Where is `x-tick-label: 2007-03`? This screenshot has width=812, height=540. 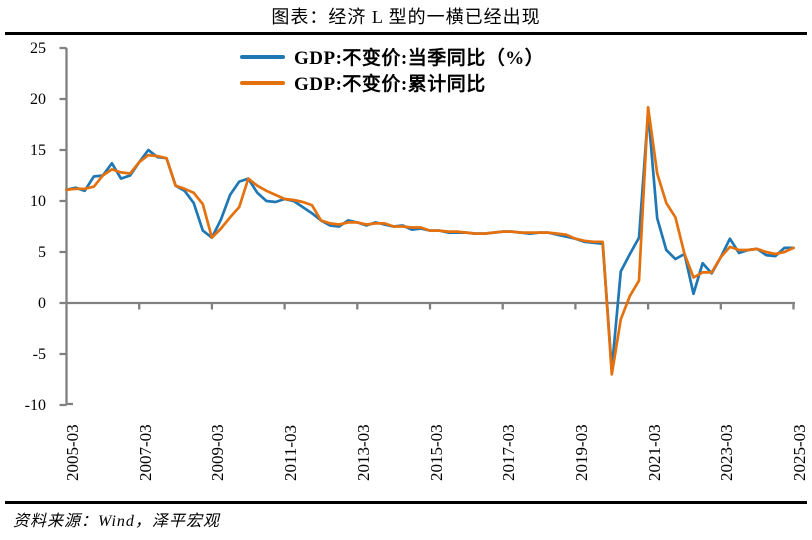 x-tick-label: 2007-03 is located at coordinates (145, 452).